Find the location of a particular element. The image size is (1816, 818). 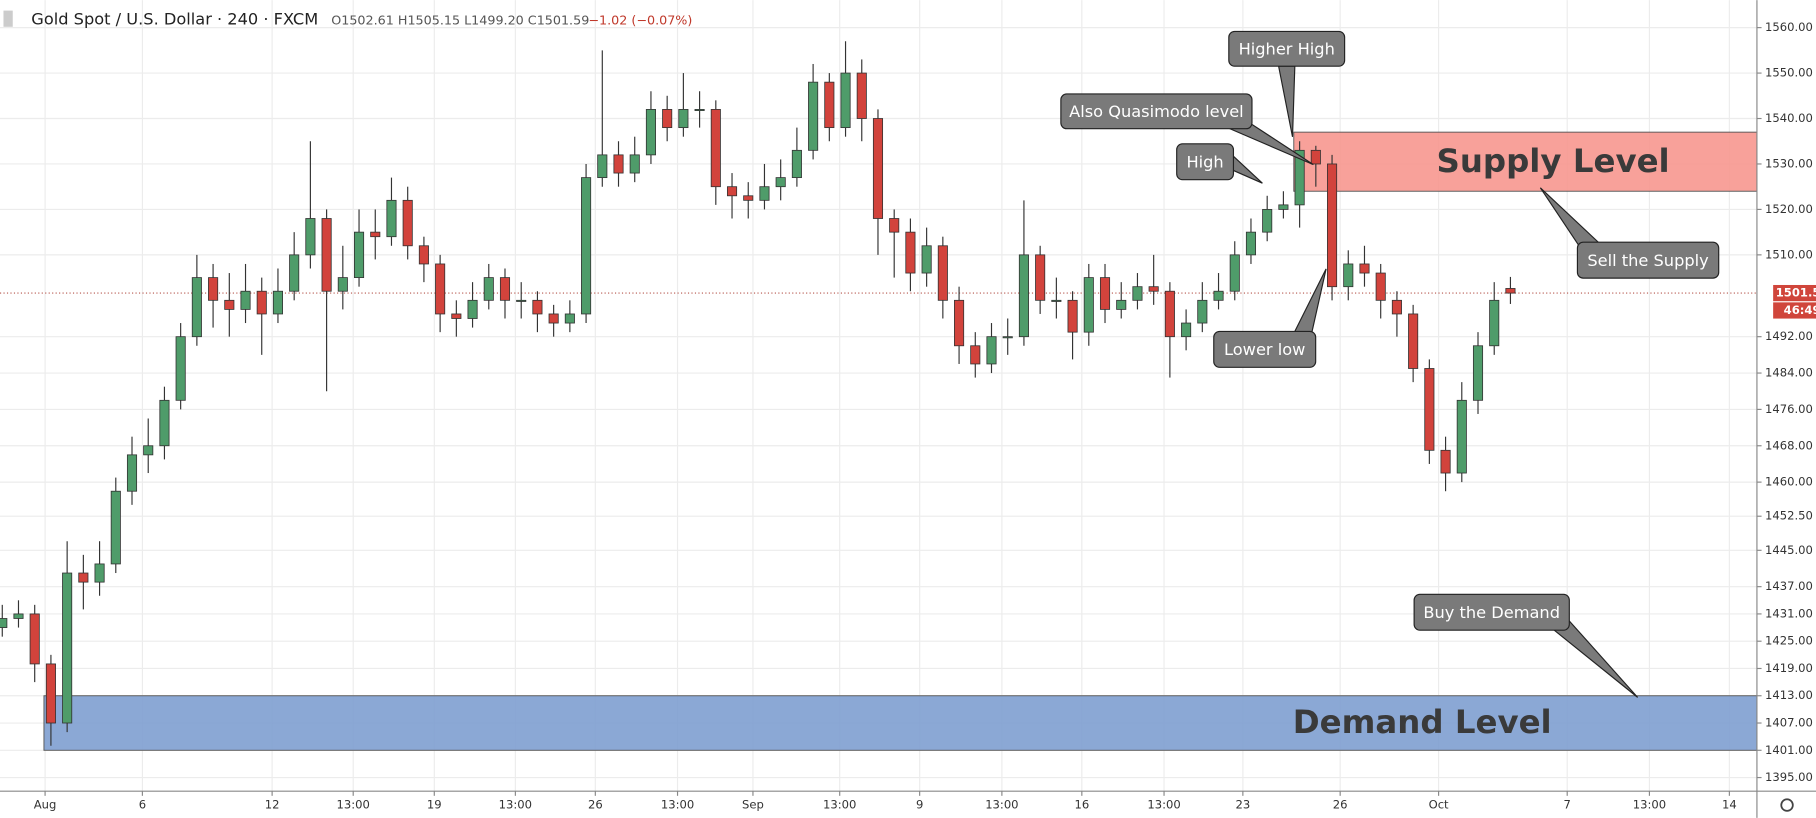

y-tick-label: 1492.00 is located at coordinates (1789, 336).